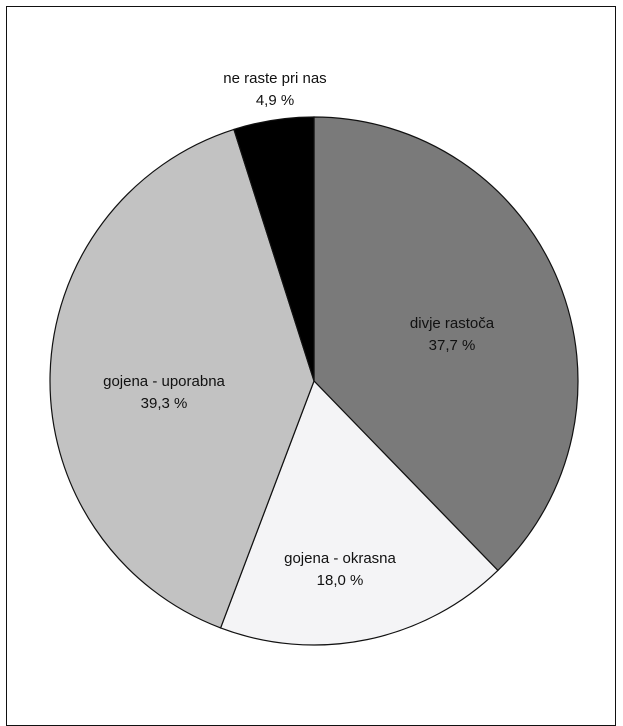 This screenshot has height=726, width=623. What do you see at coordinates (340, 558) in the screenshot?
I see `slice-label-2: gojena - okrasna` at bounding box center [340, 558].